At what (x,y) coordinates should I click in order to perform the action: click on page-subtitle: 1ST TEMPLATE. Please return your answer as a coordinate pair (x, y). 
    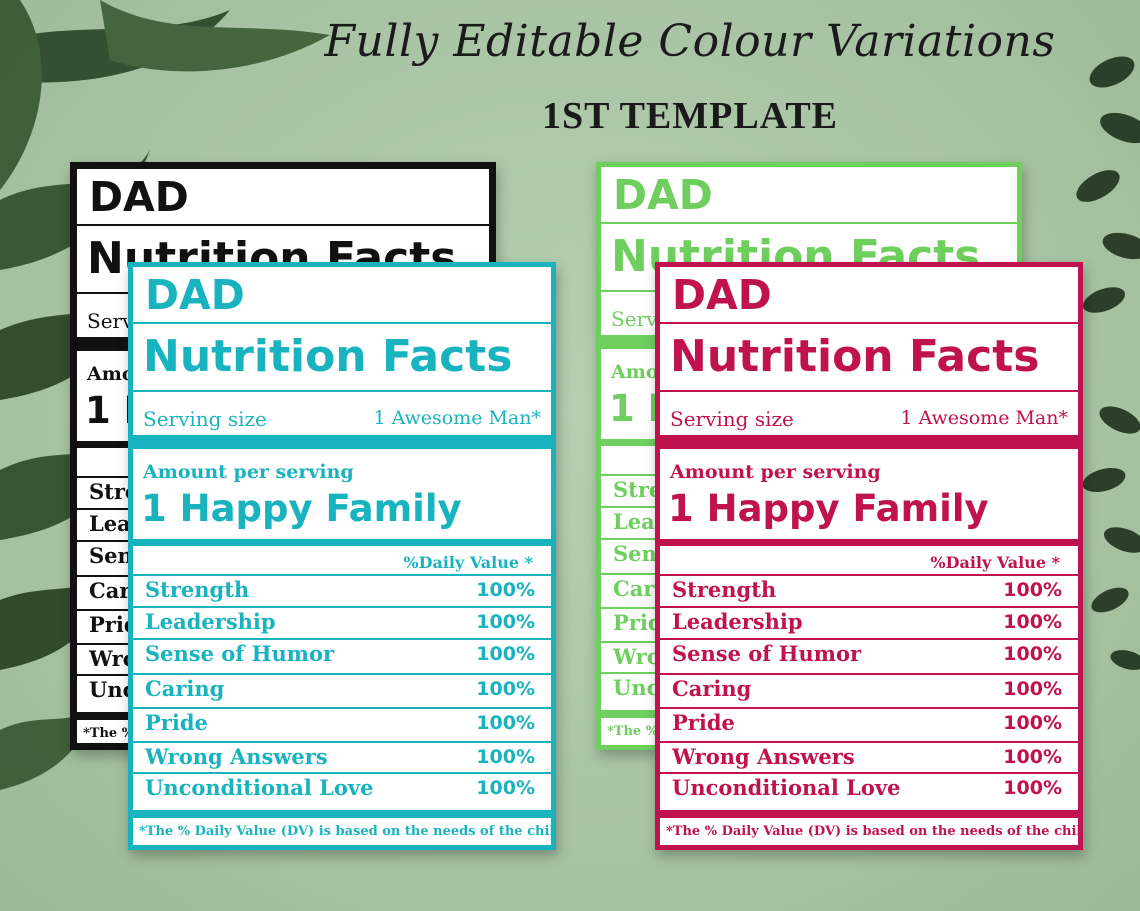
    Looking at the image, I should click on (690, 116).